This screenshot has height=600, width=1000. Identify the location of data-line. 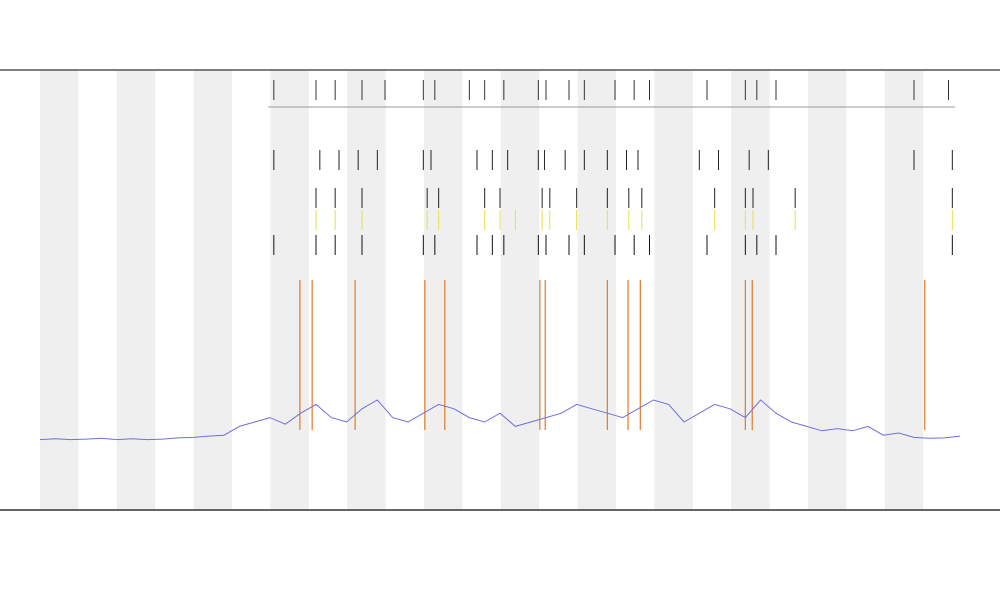
(500, 420).